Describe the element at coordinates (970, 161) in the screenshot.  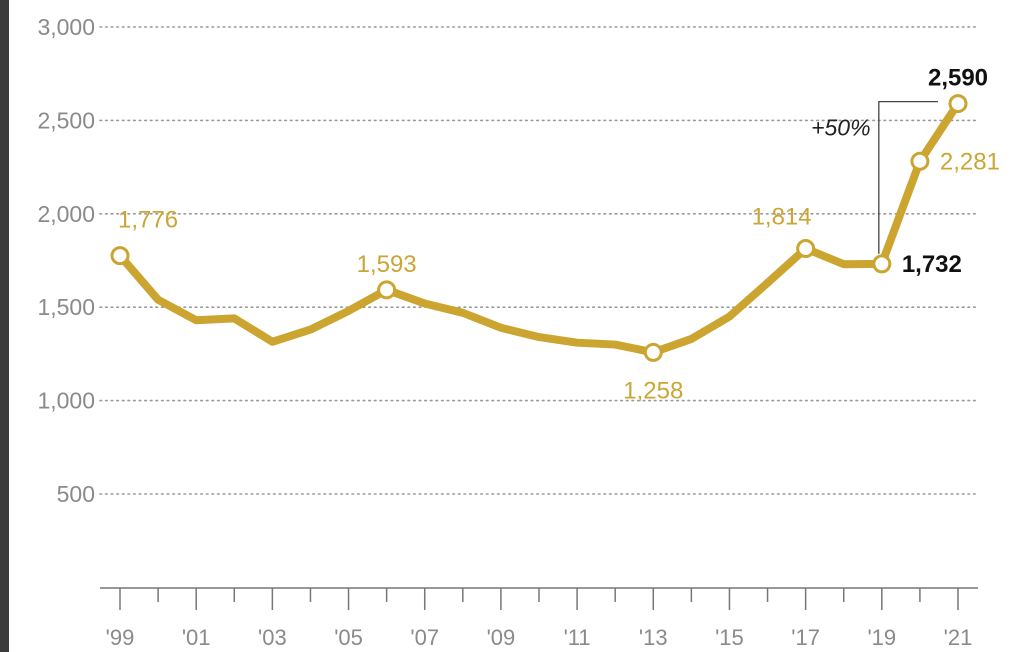
I see `data-label-2020: 2,281` at that location.